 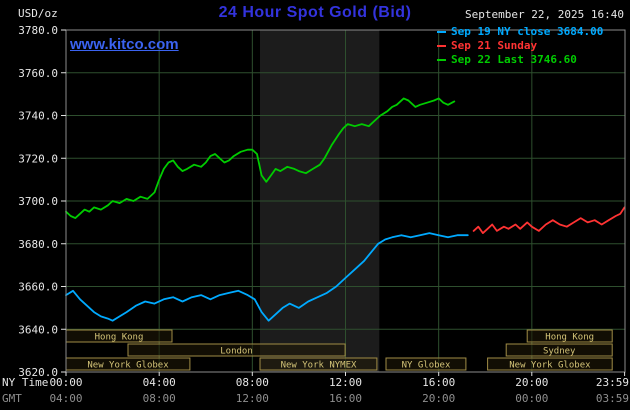 I want to click on legend-item: Sep 19 NY close 3684.00, so click(x=520, y=32).